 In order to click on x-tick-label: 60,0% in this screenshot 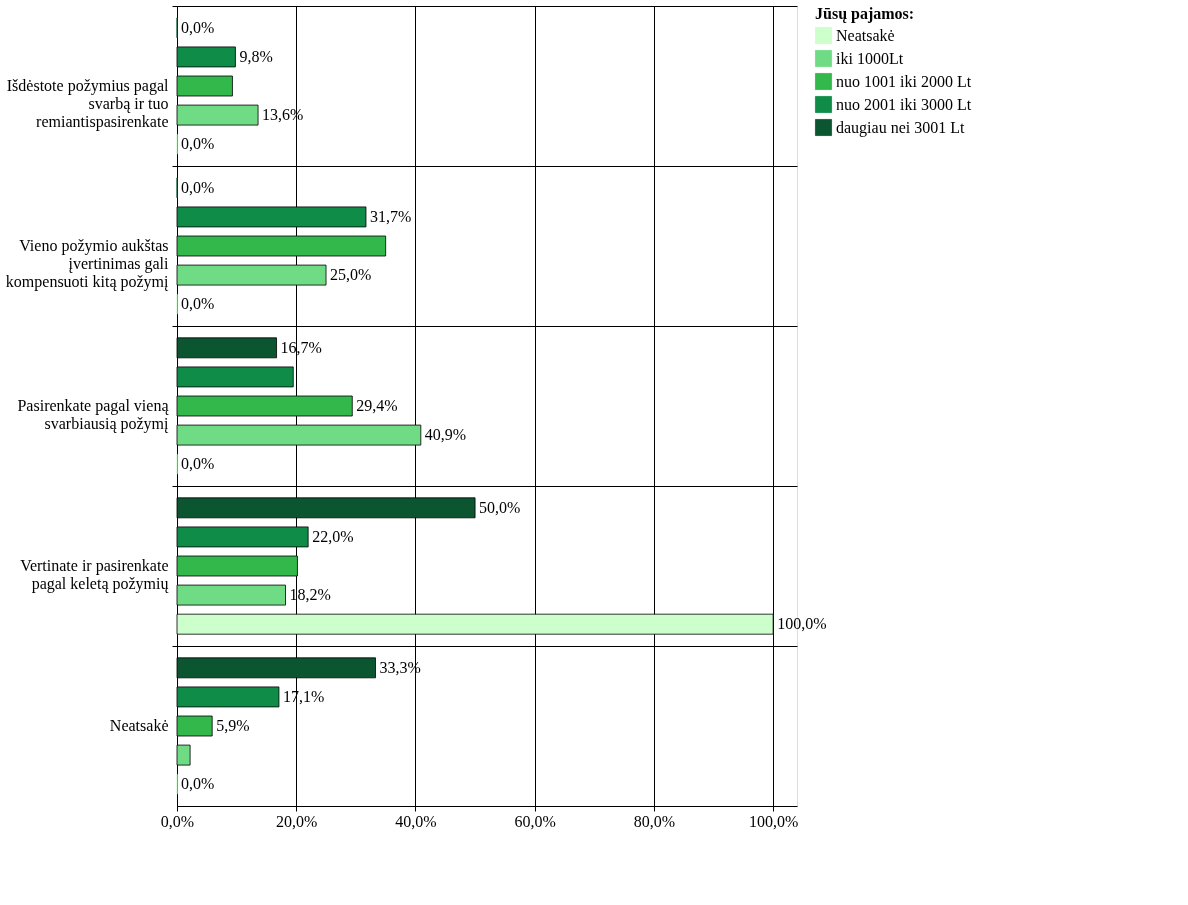, I will do `click(535, 821)`.